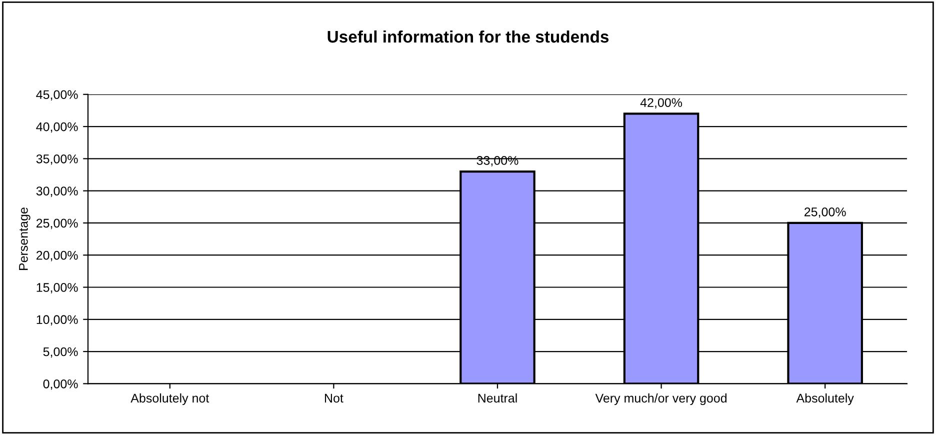 The height and width of the screenshot is (435, 936). Describe the element at coordinates (57, 95) in the screenshot. I see `y-tick-label: 45,00%` at that location.